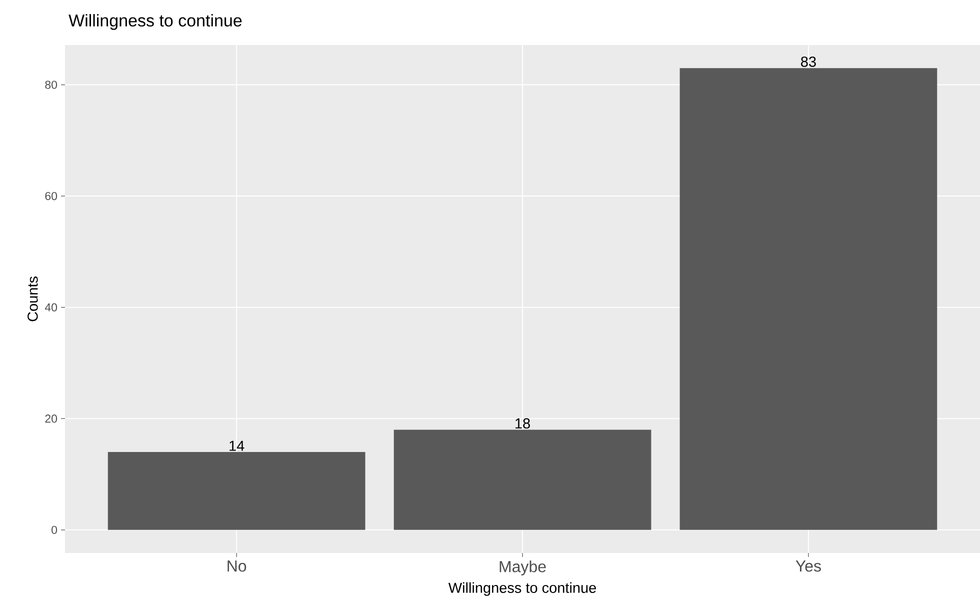  What do you see at coordinates (33, 299) in the screenshot?
I see `y-axis-title: Counts` at bounding box center [33, 299].